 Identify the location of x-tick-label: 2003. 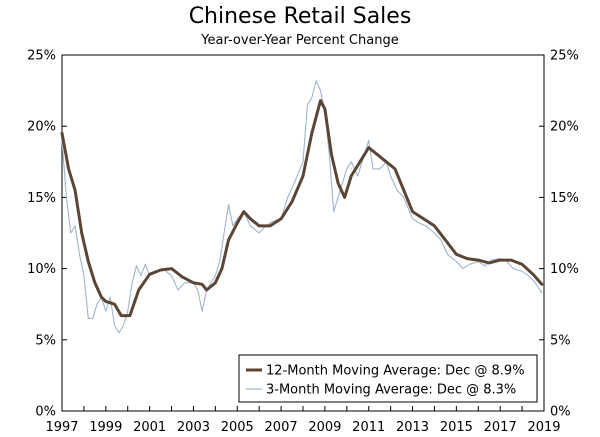
(193, 427).